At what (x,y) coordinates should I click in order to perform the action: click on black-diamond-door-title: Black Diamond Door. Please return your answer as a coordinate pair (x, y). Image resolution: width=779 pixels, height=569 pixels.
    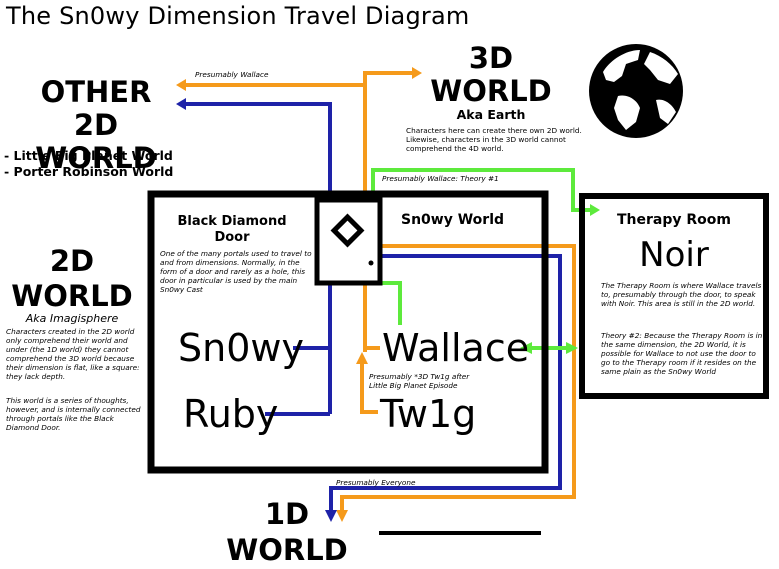
    Looking at the image, I should click on (232, 230).